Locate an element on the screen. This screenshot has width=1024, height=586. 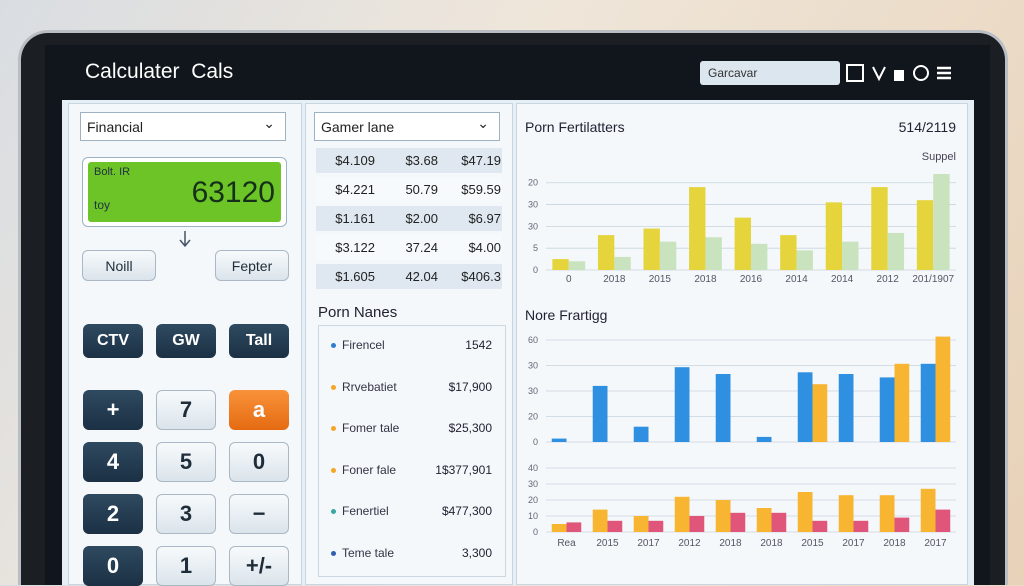
mode-select: Financial is located at coordinates (183, 126).